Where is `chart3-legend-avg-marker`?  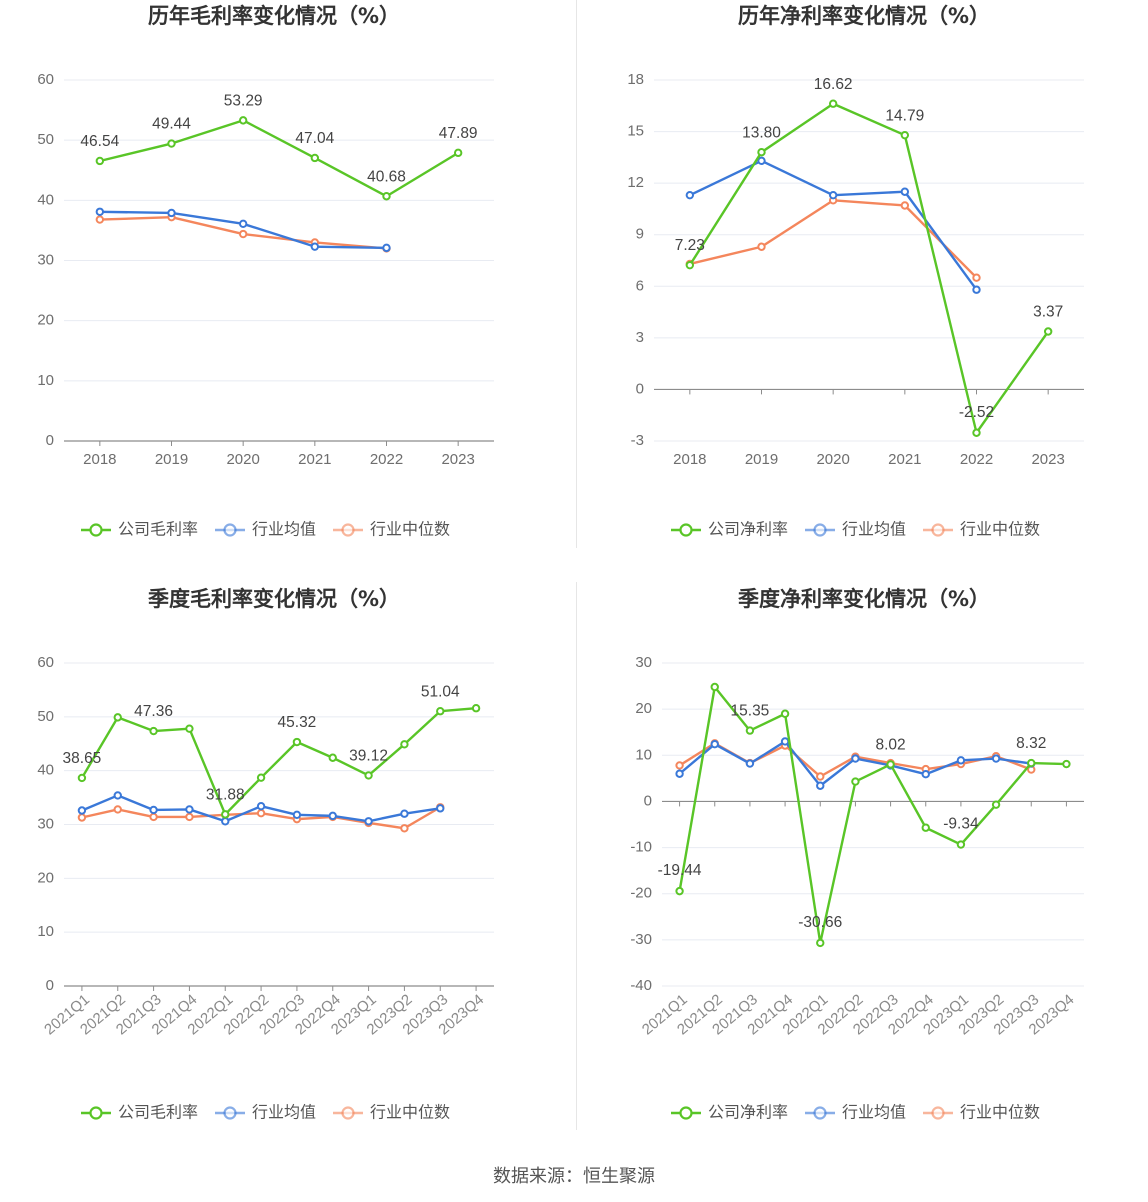 chart3-legend-avg-marker is located at coordinates (230, 1113).